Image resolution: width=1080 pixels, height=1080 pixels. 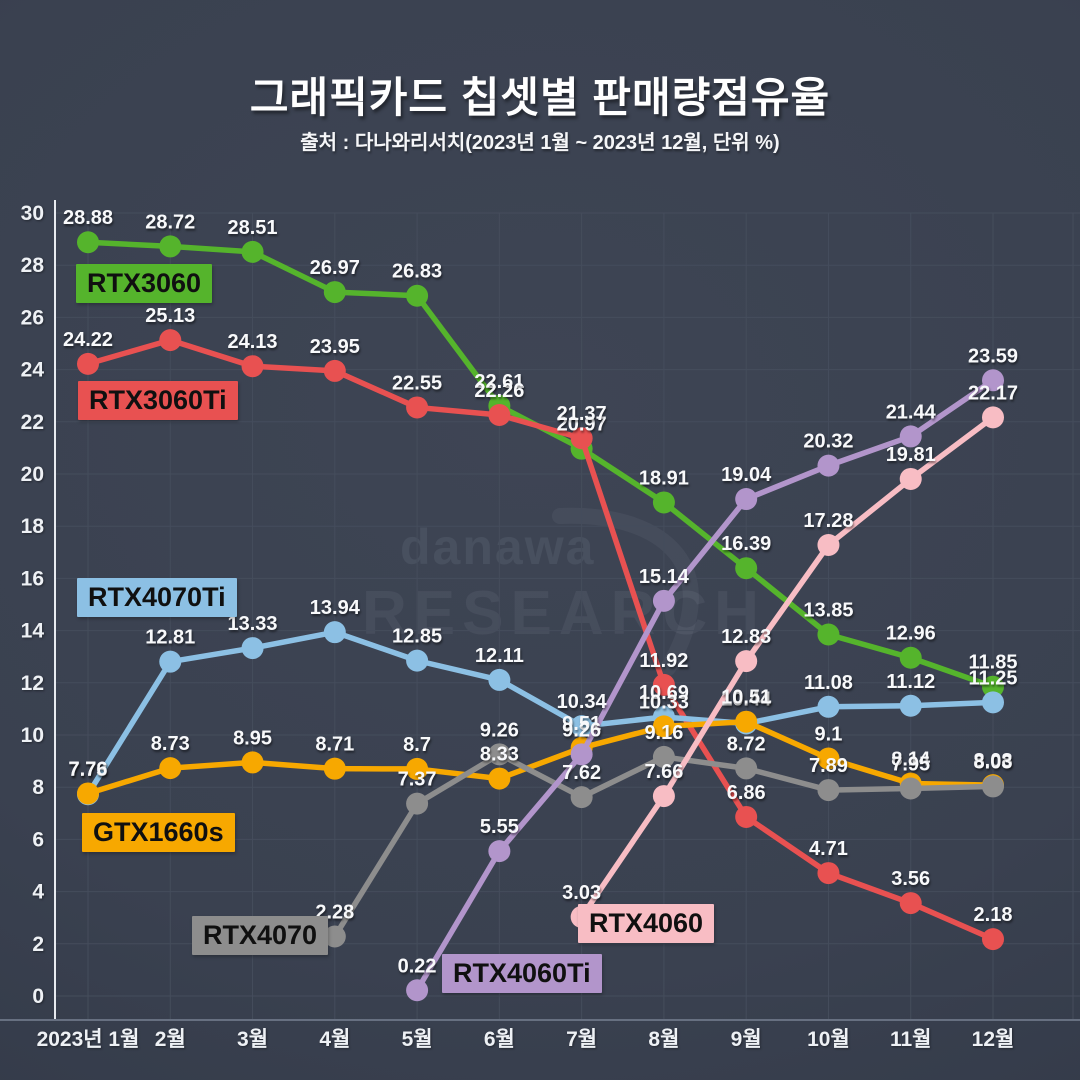 I want to click on value-label-RTX4070: 8.72, so click(x=746, y=744).